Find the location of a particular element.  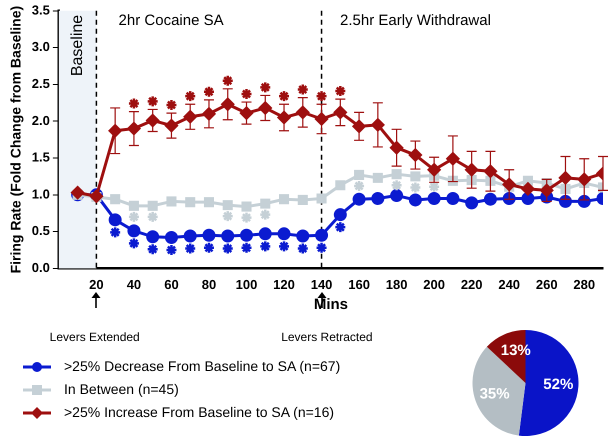

y-tick-label: 3.0 is located at coordinates (41, 46).